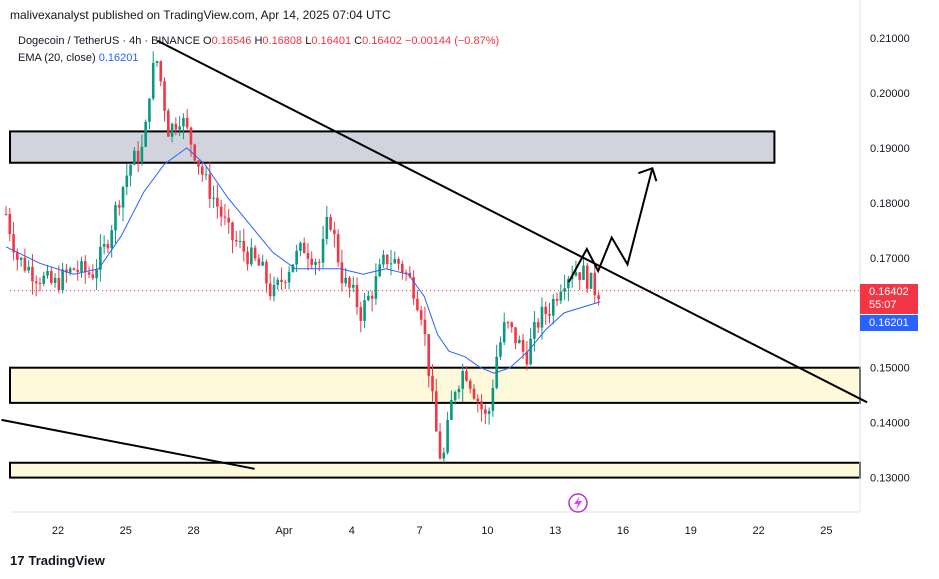 The image size is (939, 579). Describe the element at coordinates (109, 41) in the screenshot. I see `symbol-title: Dogecoin / TetherUS · 4h · BINANCE` at that location.